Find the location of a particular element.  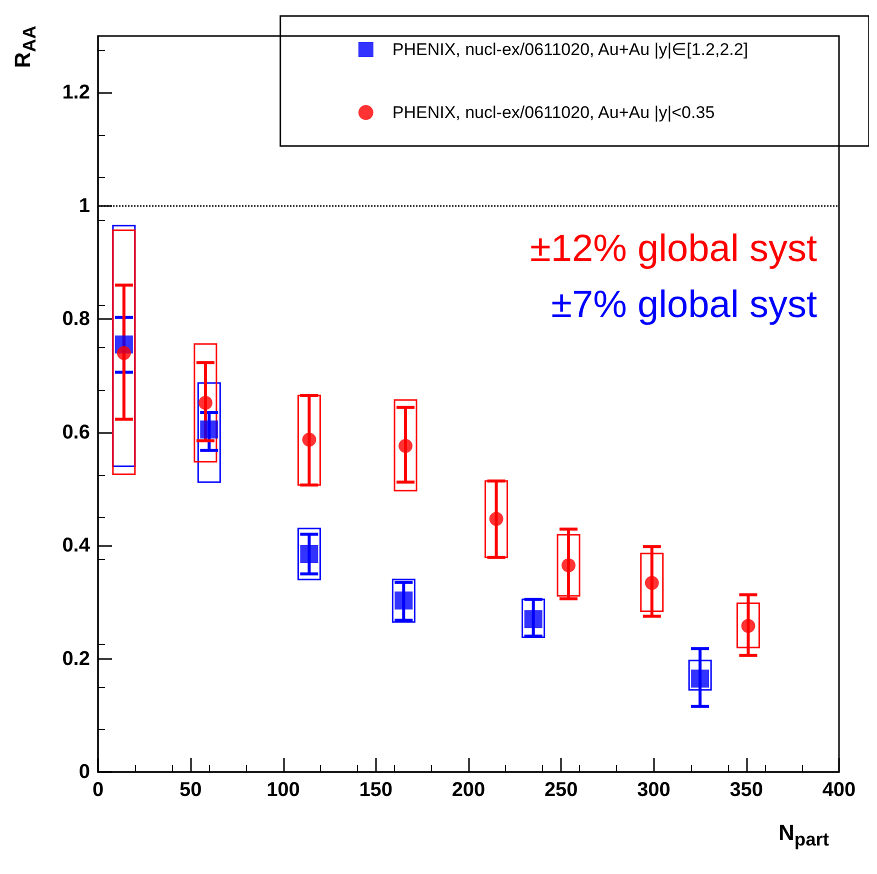

x-tick-label: 0 is located at coordinates (98, 790).